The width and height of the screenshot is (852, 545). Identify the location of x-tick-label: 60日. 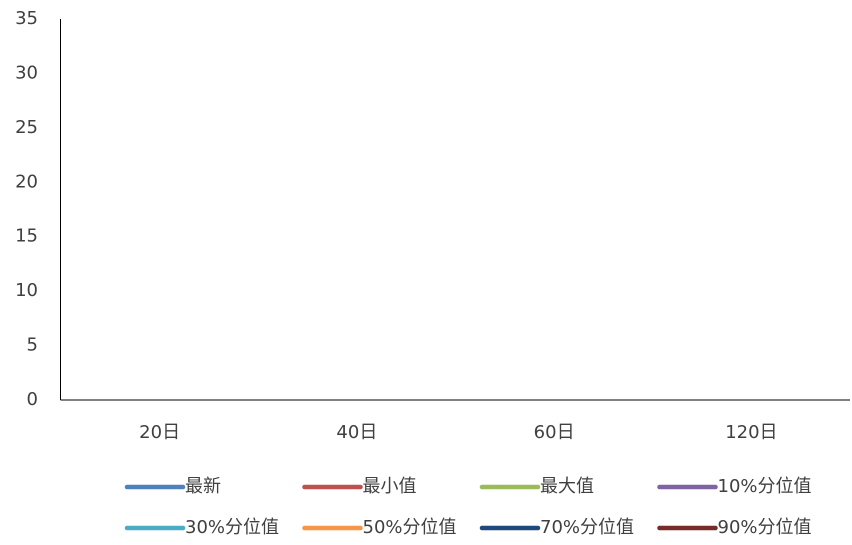
(554, 432).